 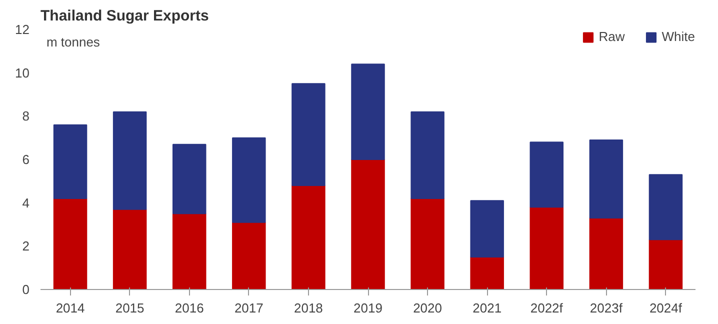 What do you see at coordinates (308, 308) in the screenshot?
I see `x-tick-label: 2018` at bounding box center [308, 308].